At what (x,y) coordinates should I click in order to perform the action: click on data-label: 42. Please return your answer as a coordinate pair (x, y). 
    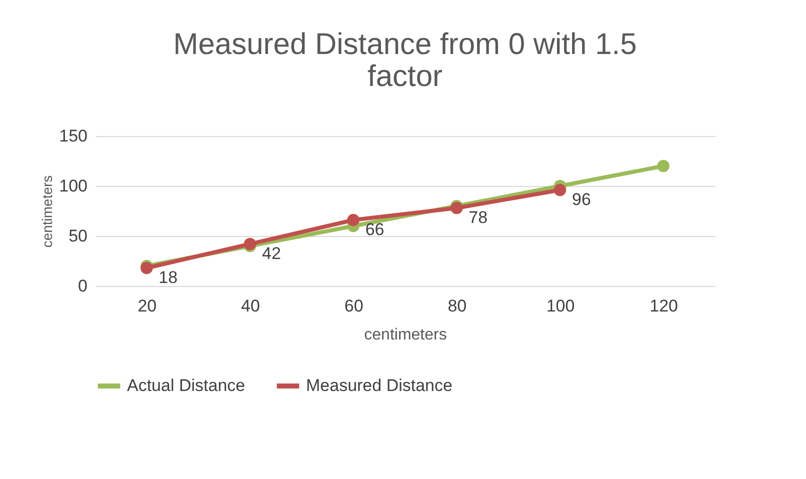
    Looking at the image, I should click on (271, 253).